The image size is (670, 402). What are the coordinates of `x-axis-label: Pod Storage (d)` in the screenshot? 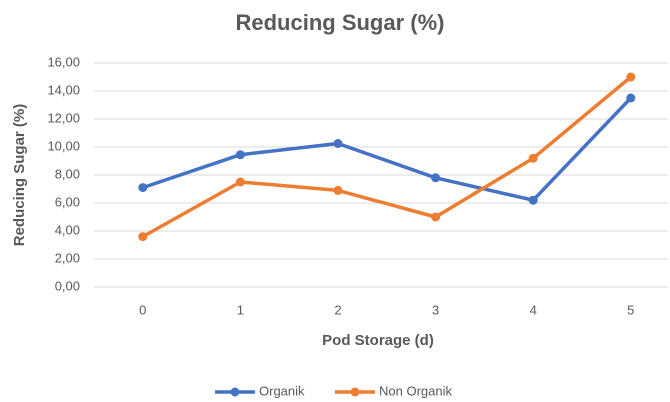 It's located at (378, 340).